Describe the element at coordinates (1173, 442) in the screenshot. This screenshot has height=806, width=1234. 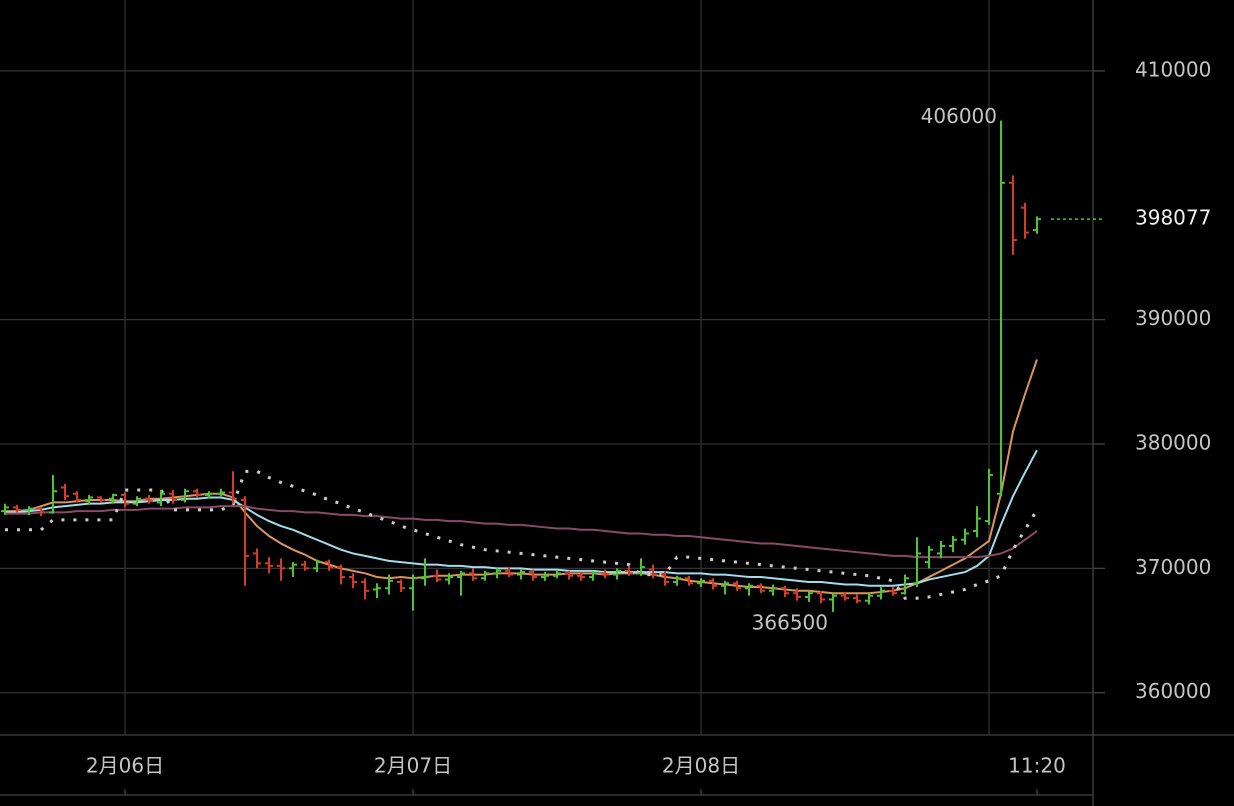
I see `y-tick-label: 380000` at that location.